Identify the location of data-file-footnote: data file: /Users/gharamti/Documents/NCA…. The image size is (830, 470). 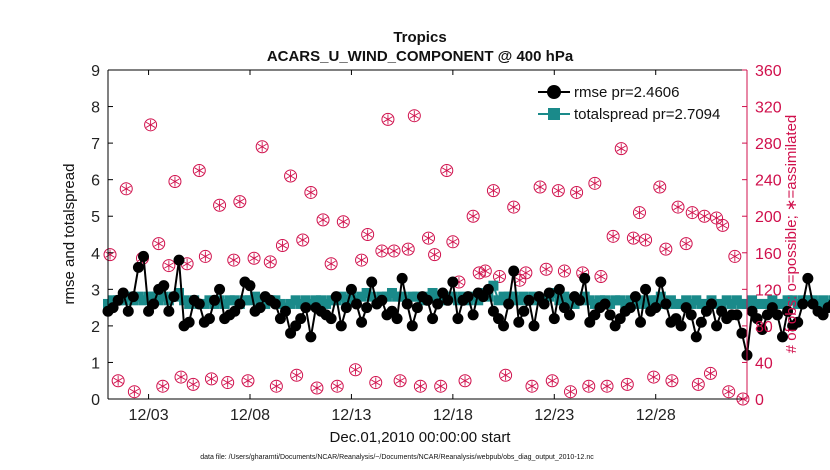
(397, 457).